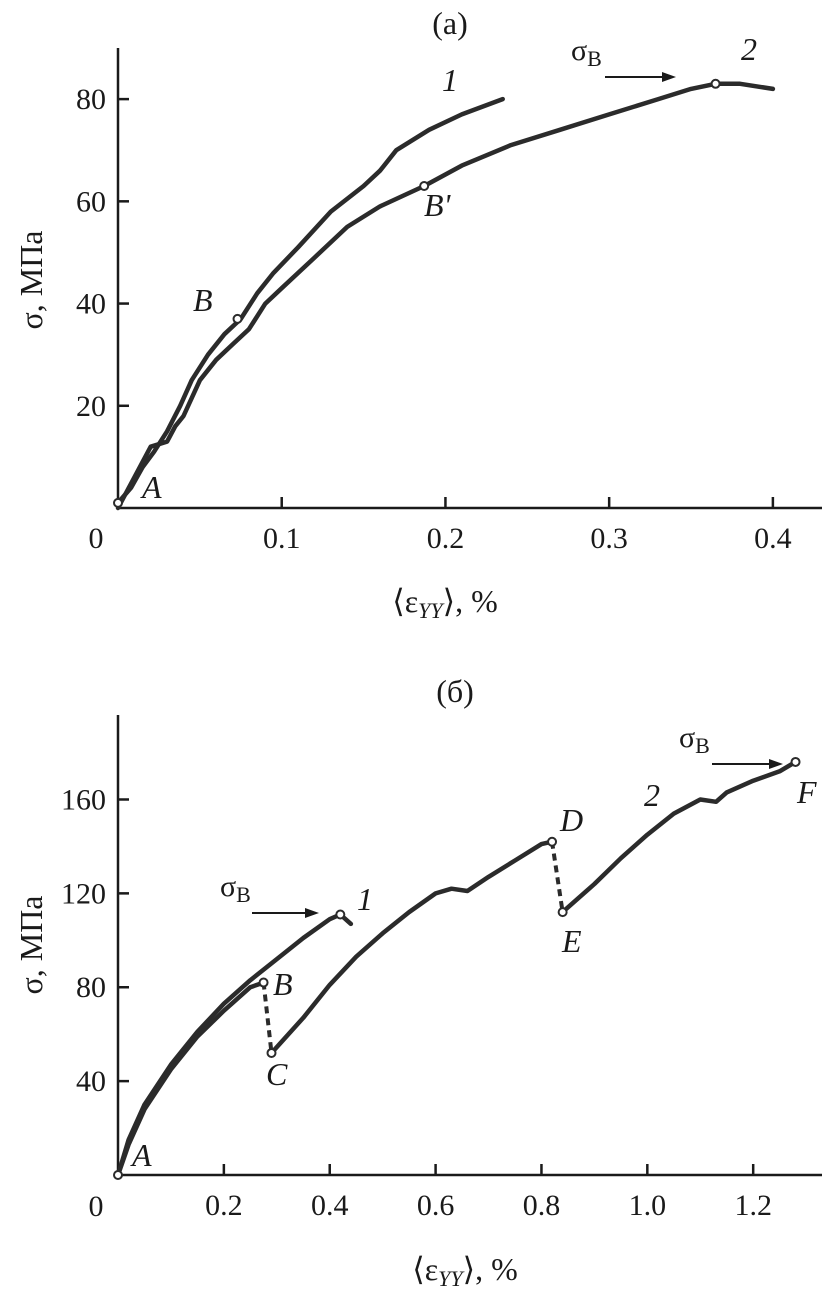  Describe the element at coordinates (446, 538) in the screenshot. I see `panel-a-x-tick-label: 0.2` at that location.